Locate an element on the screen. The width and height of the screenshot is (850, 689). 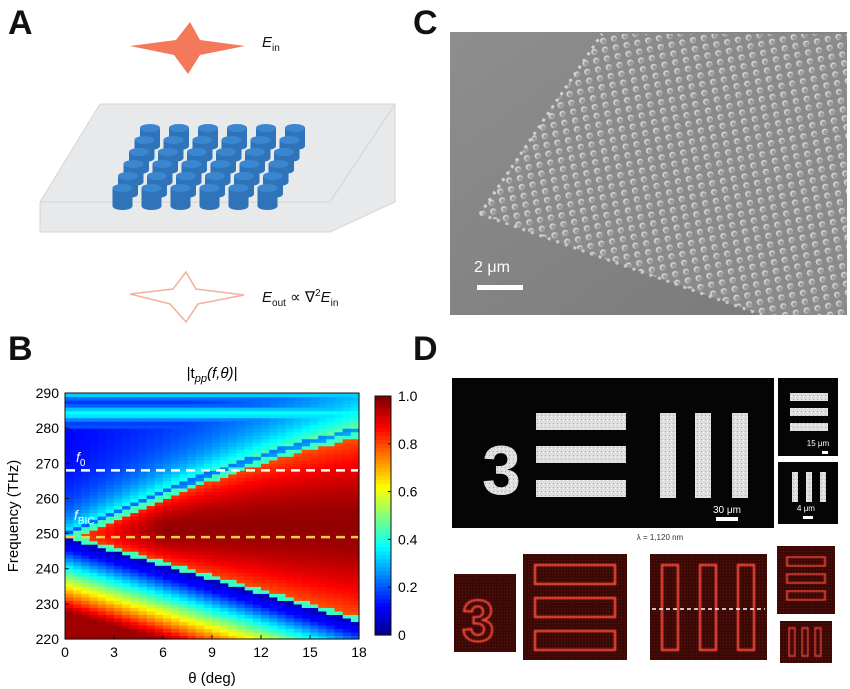
x-axis-label: θ (deg) is located at coordinates (212, 678).